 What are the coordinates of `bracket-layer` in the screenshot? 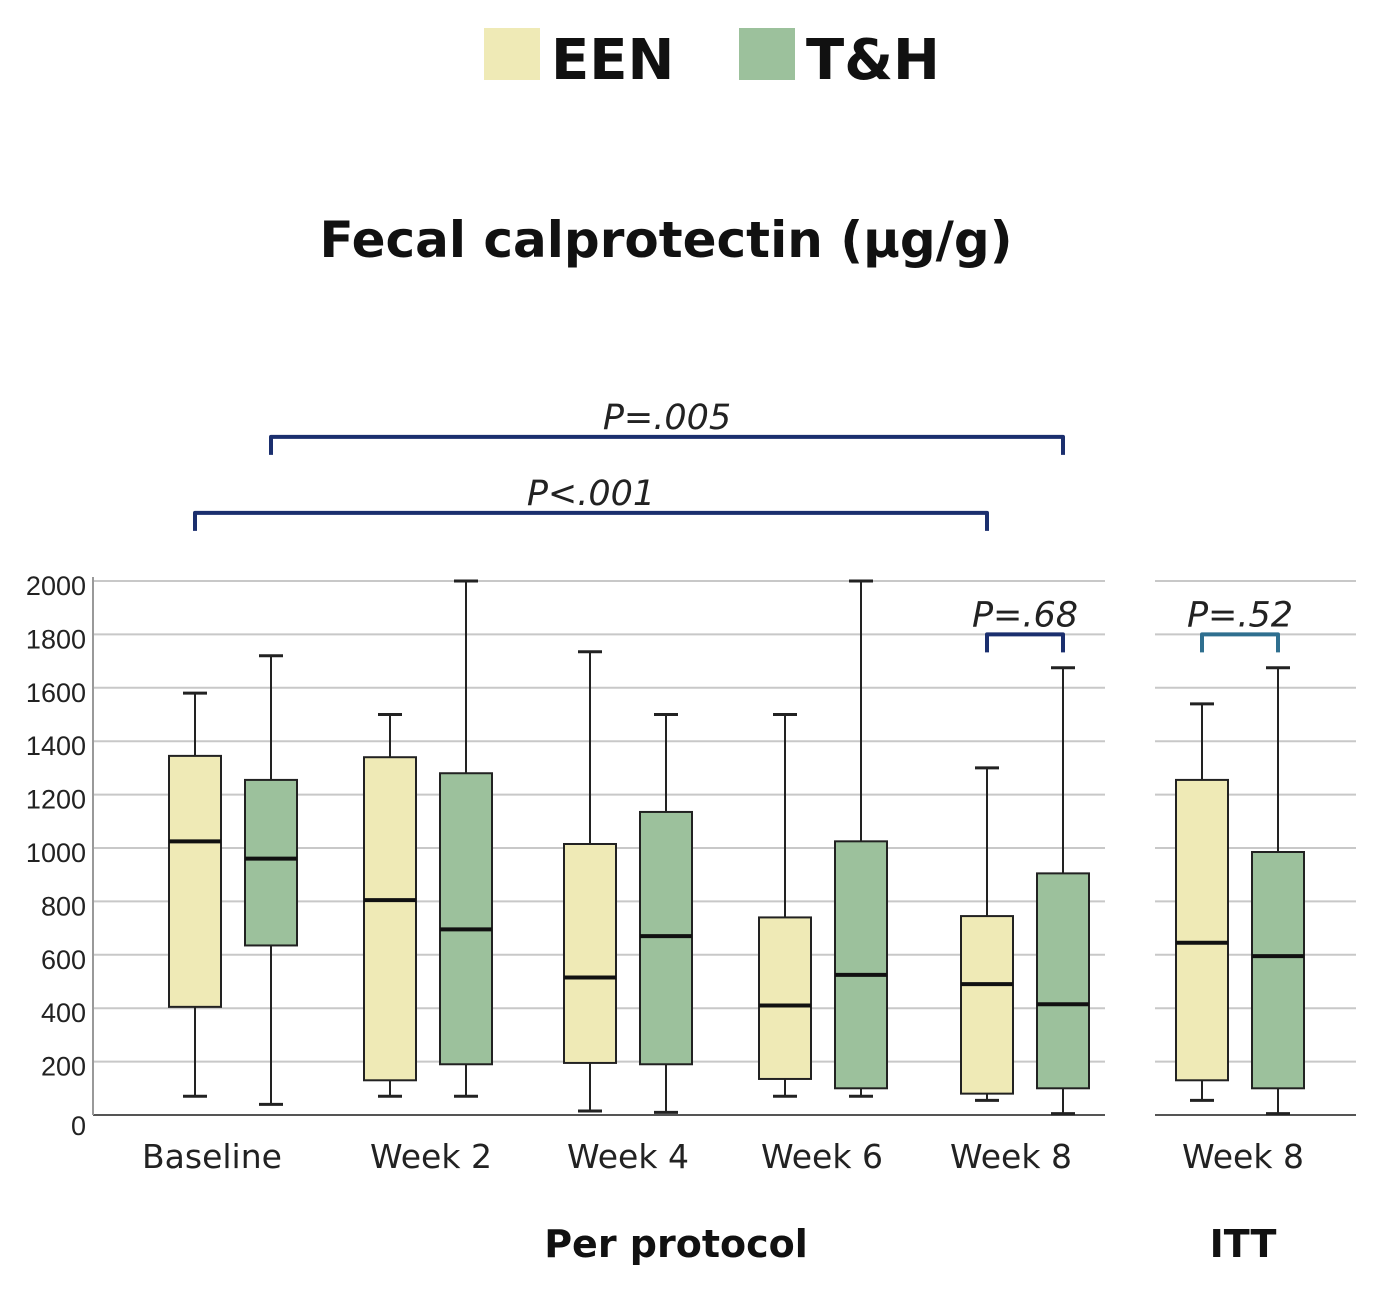 It's located at (736, 543).